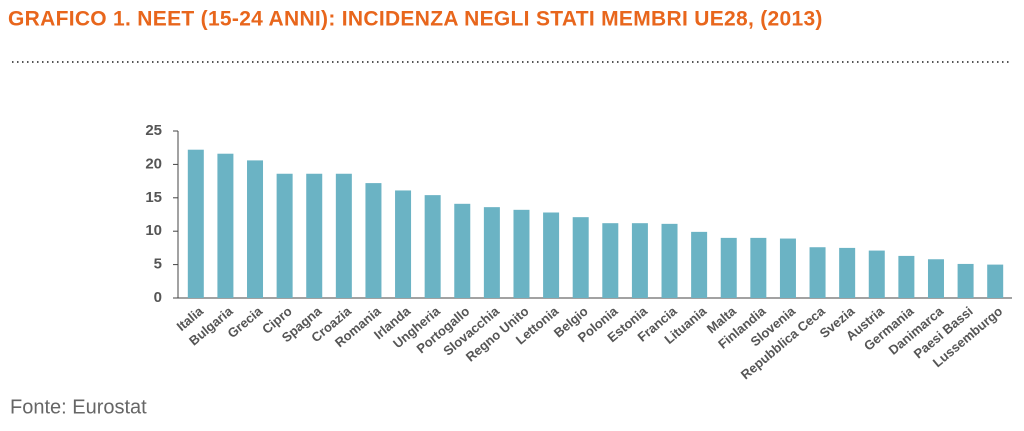 The height and width of the screenshot is (431, 1024). What do you see at coordinates (153, 130) in the screenshot?
I see `y-tick-label: 25` at bounding box center [153, 130].